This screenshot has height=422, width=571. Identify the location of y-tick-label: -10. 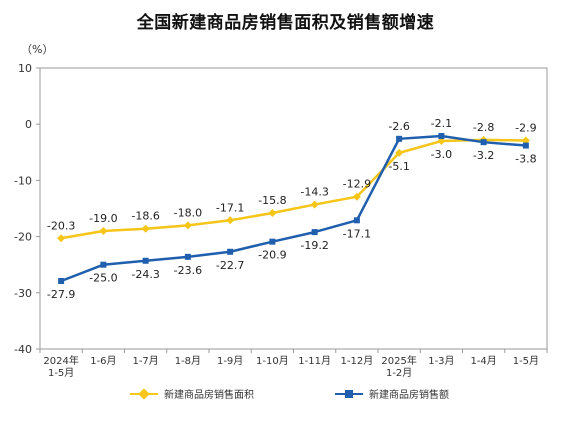
(23, 180).